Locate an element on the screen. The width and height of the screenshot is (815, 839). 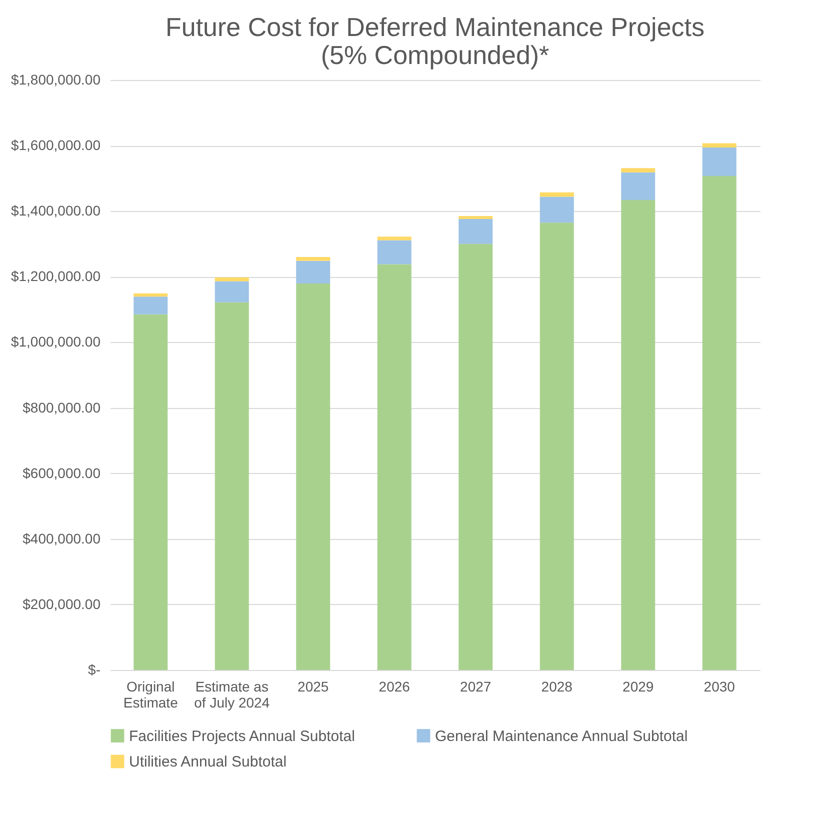
y-tick-label: $400,000.00 is located at coordinates (61, 538).